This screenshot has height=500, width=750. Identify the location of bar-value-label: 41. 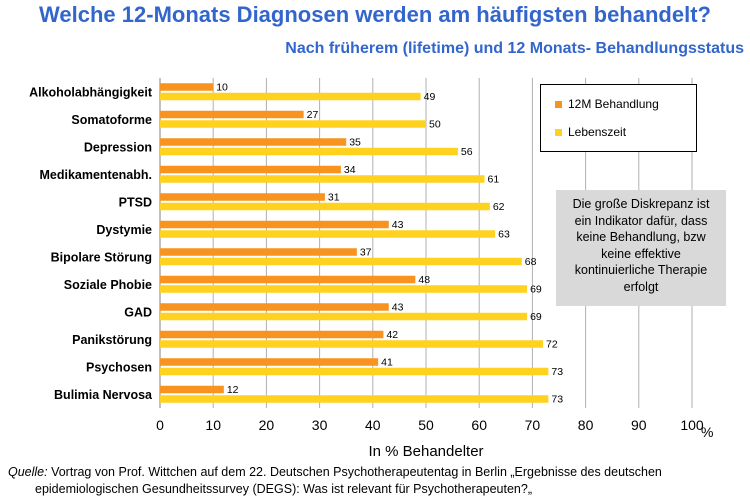
(387, 362).